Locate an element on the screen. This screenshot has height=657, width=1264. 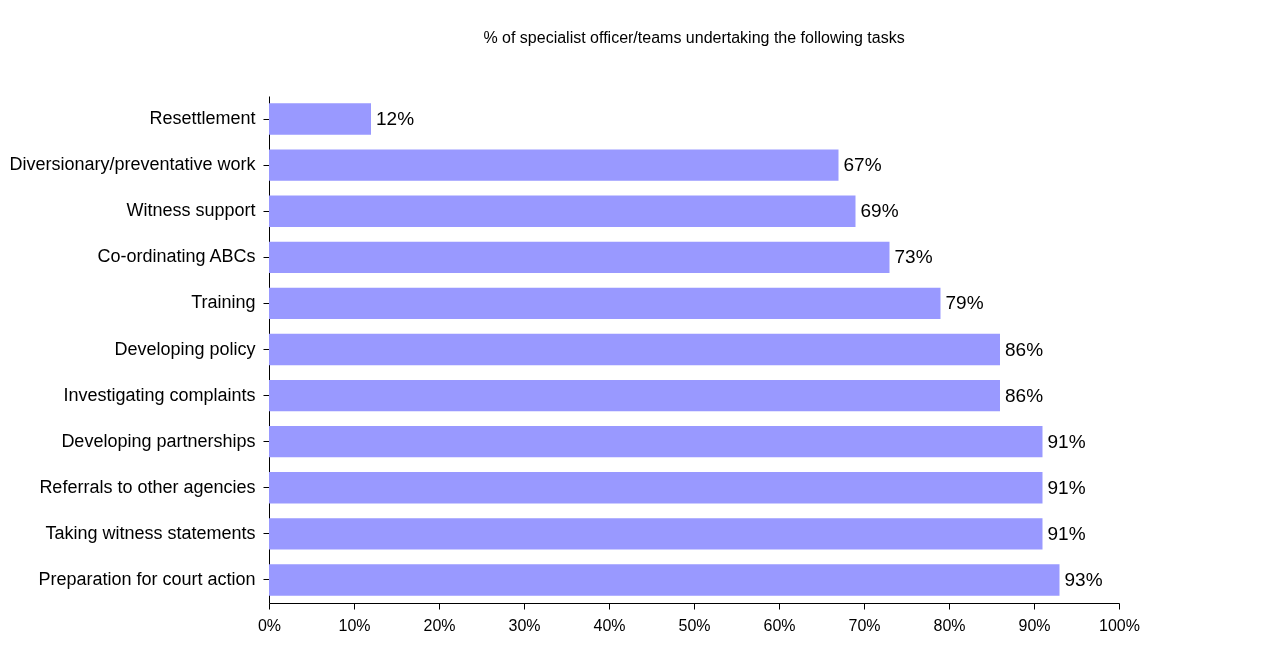
x-tick-label: 90% is located at coordinates (1034, 625).